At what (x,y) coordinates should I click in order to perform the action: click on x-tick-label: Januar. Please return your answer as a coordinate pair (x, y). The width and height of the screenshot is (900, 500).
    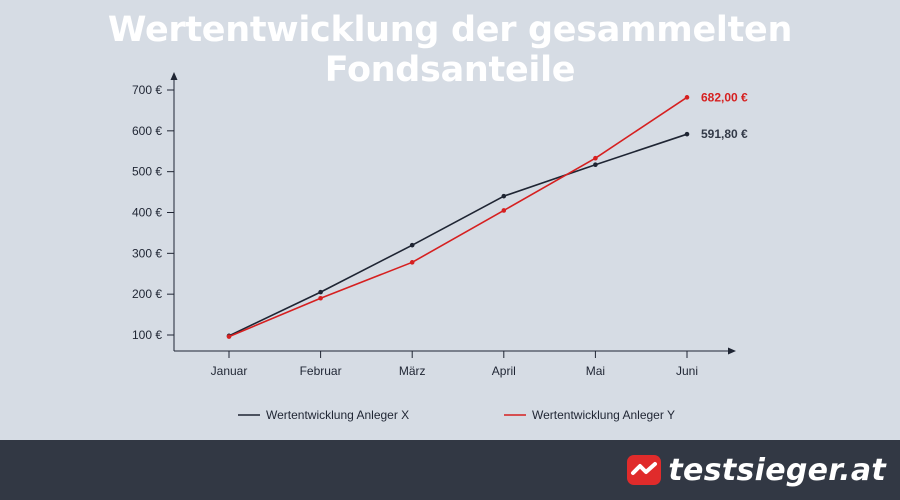
    Looking at the image, I should click on (229, 371).